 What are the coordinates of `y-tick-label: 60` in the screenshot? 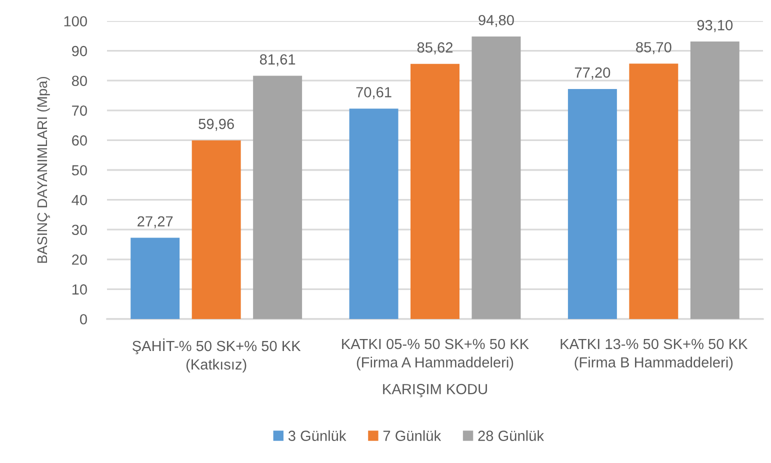 It's located at (79, 140).